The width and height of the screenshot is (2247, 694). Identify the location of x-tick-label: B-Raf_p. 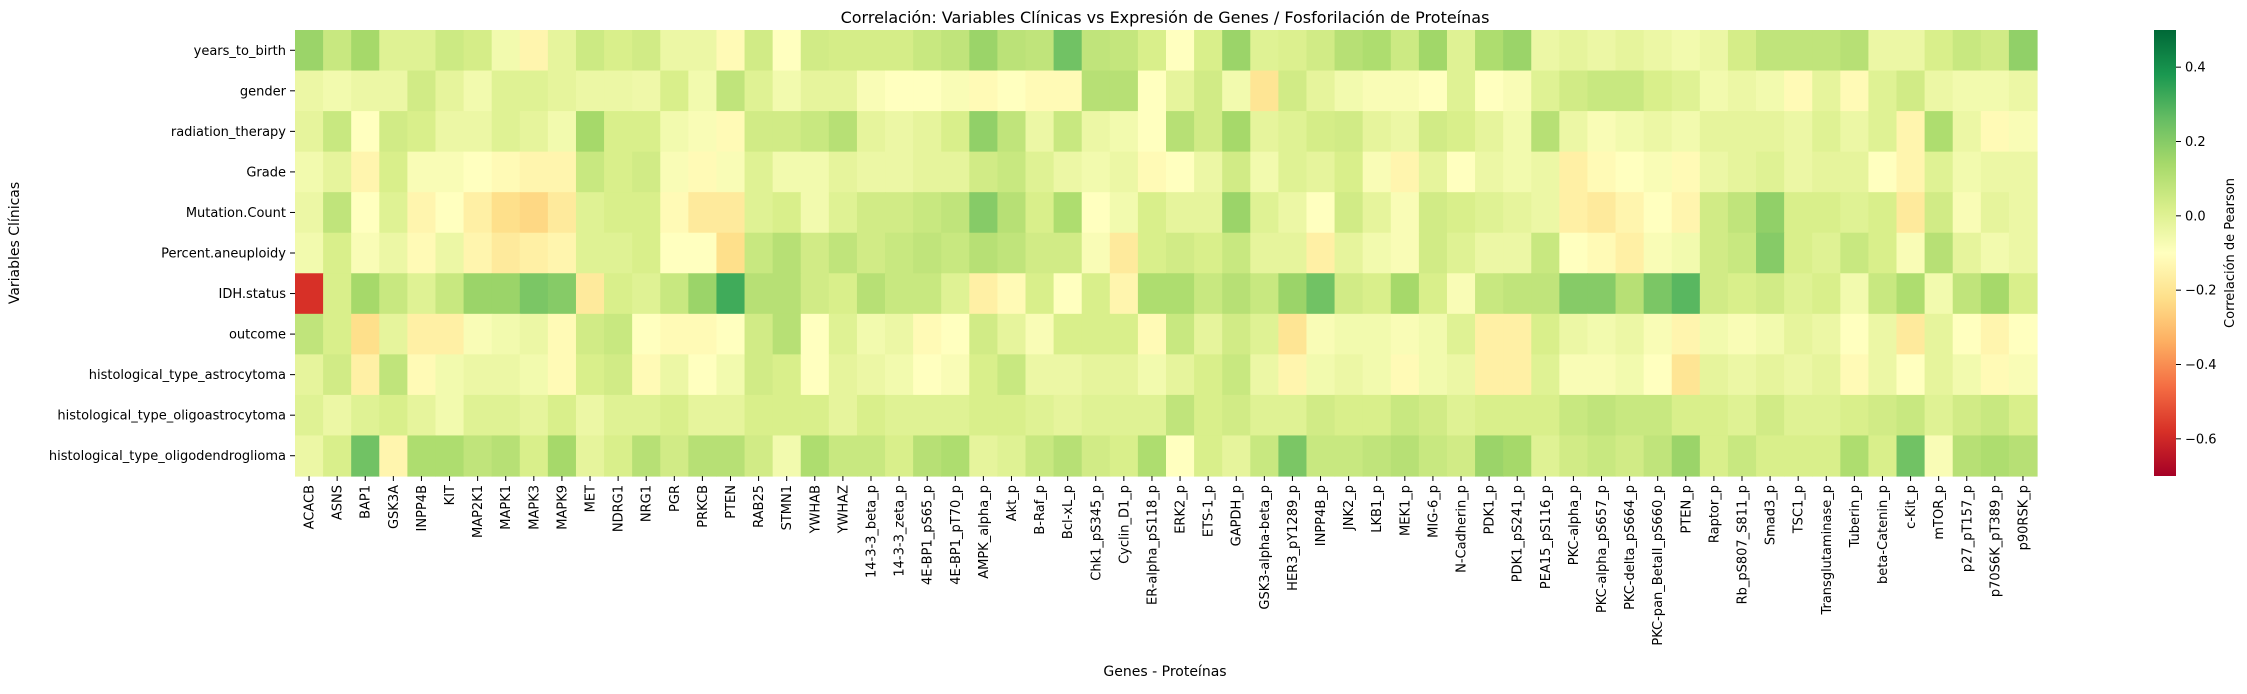
(1040, 510).